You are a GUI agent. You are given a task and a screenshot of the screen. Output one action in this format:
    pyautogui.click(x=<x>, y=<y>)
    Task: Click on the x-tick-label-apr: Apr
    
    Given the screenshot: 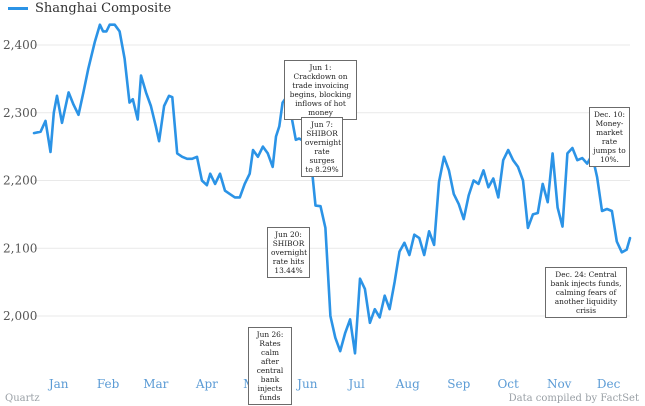 What is the action you would take?
    pyautogui.click(x=206, y=384)
    